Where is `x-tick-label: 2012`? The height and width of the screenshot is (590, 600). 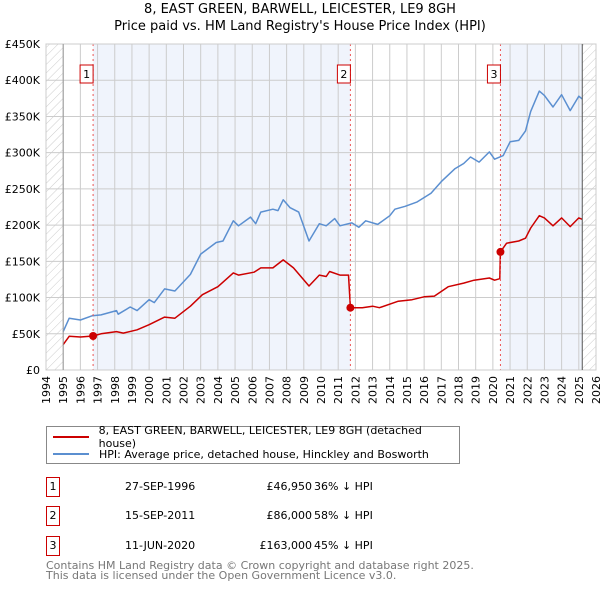 x-tick-label: 2012 is located at coordinates (355, 390).